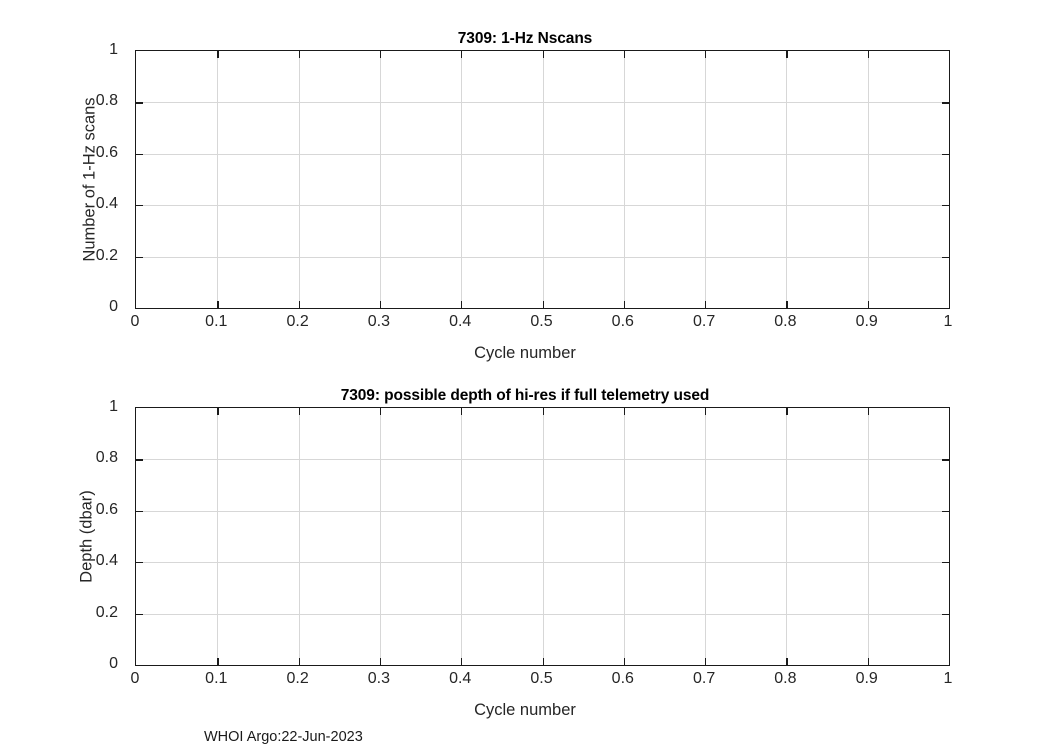  I want to click on x-tick-label: 0.6, so click(622, 678).